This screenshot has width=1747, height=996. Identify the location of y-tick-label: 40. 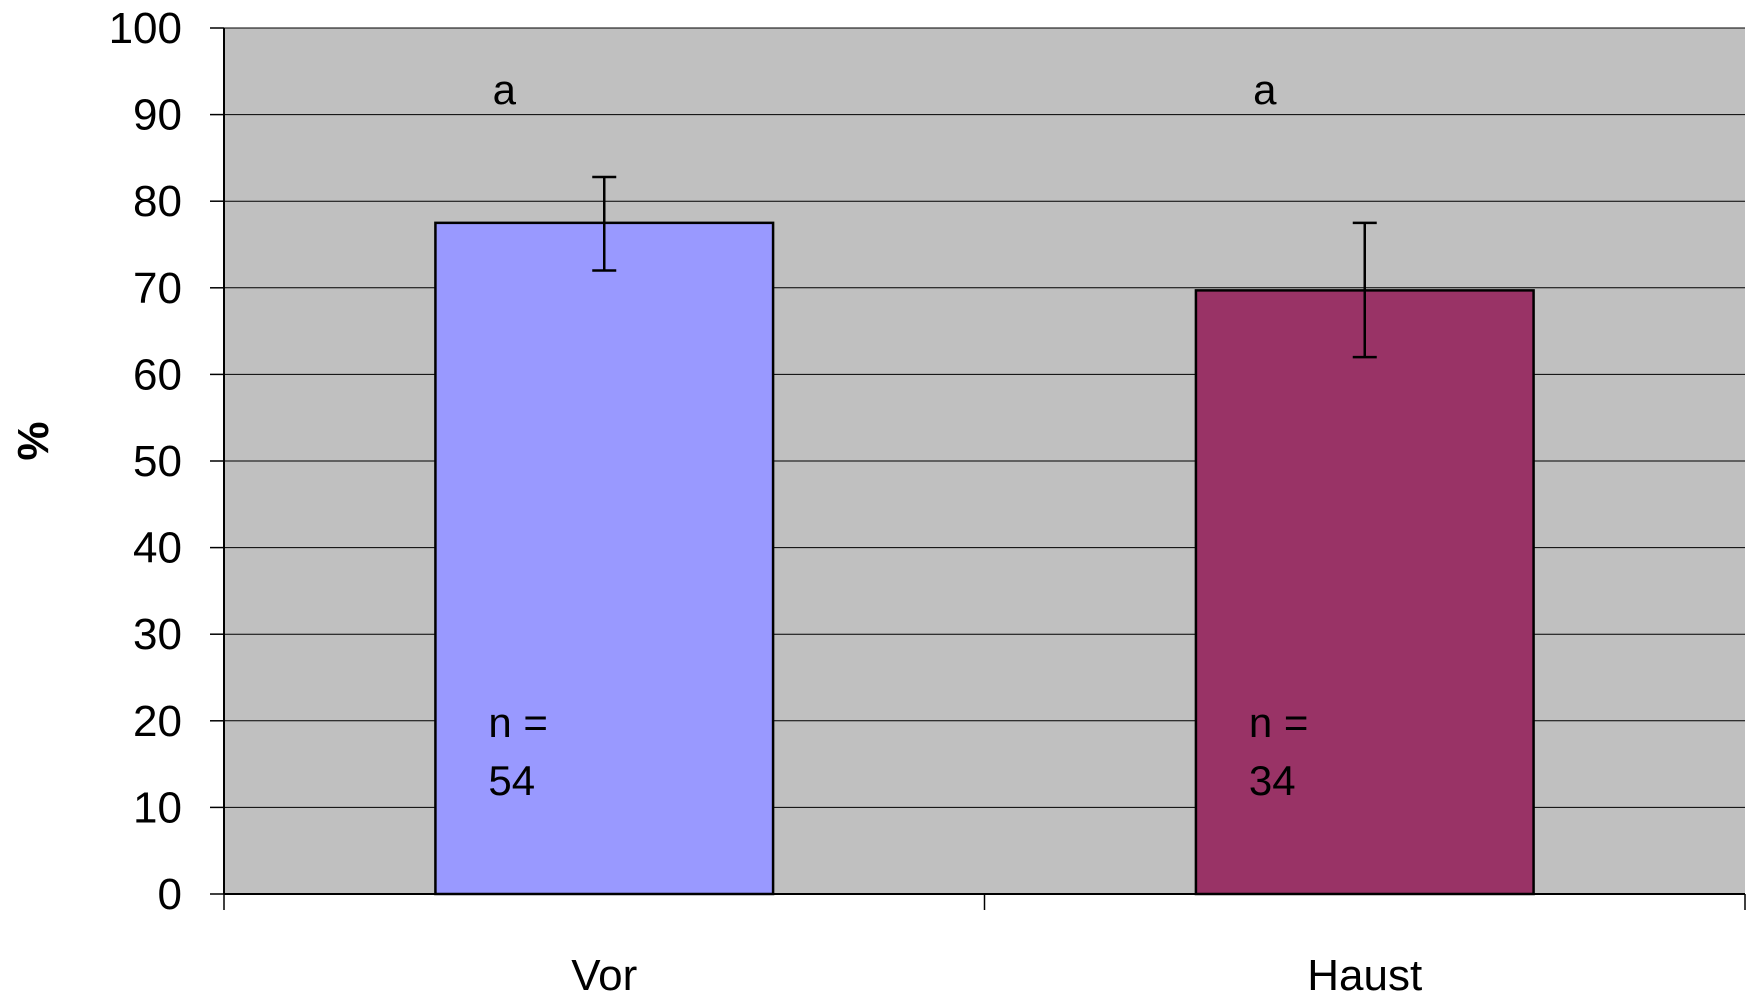
(157, 548).